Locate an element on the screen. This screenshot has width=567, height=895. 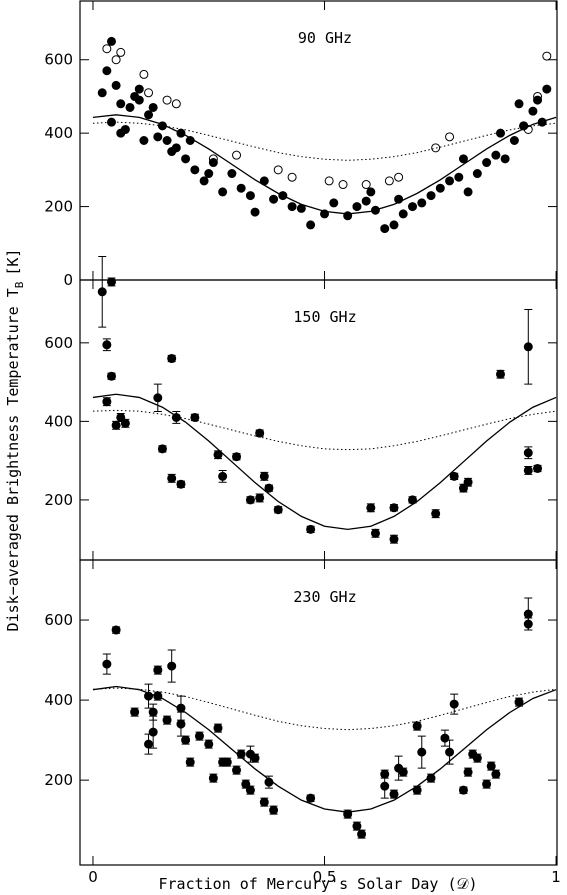
panel-title: 230 GHz is located at coordinates (324, 597).